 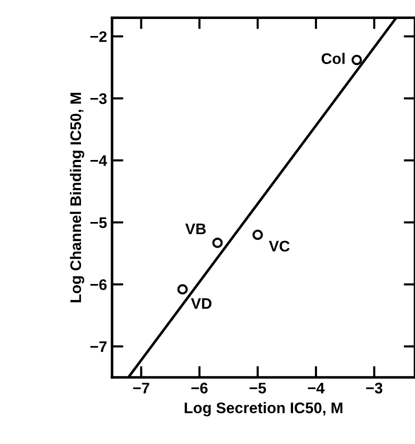 What do you see at coordinates (195, 229) in the screenshot?
I see `annotation: VB` at bounding box center [195, 229].